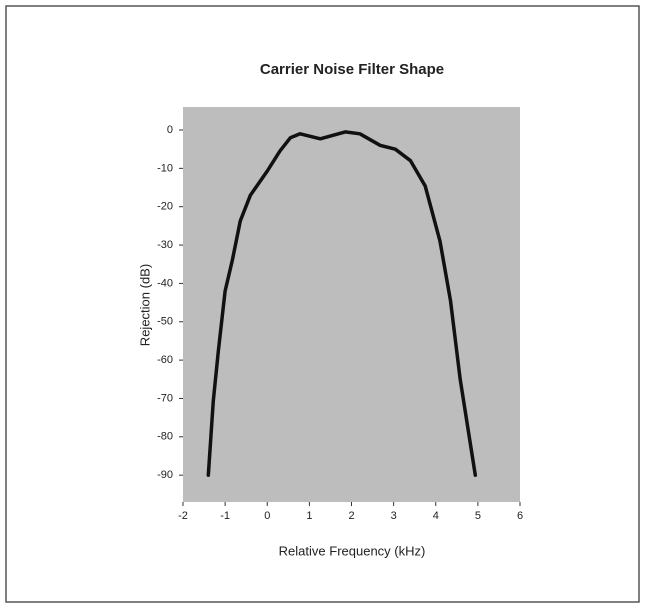 The height and width of the screenshot is (608, 646). Describe the element at coordinates (225, 516) in the screenshot. I see `x-tick-label: -1` at that location.